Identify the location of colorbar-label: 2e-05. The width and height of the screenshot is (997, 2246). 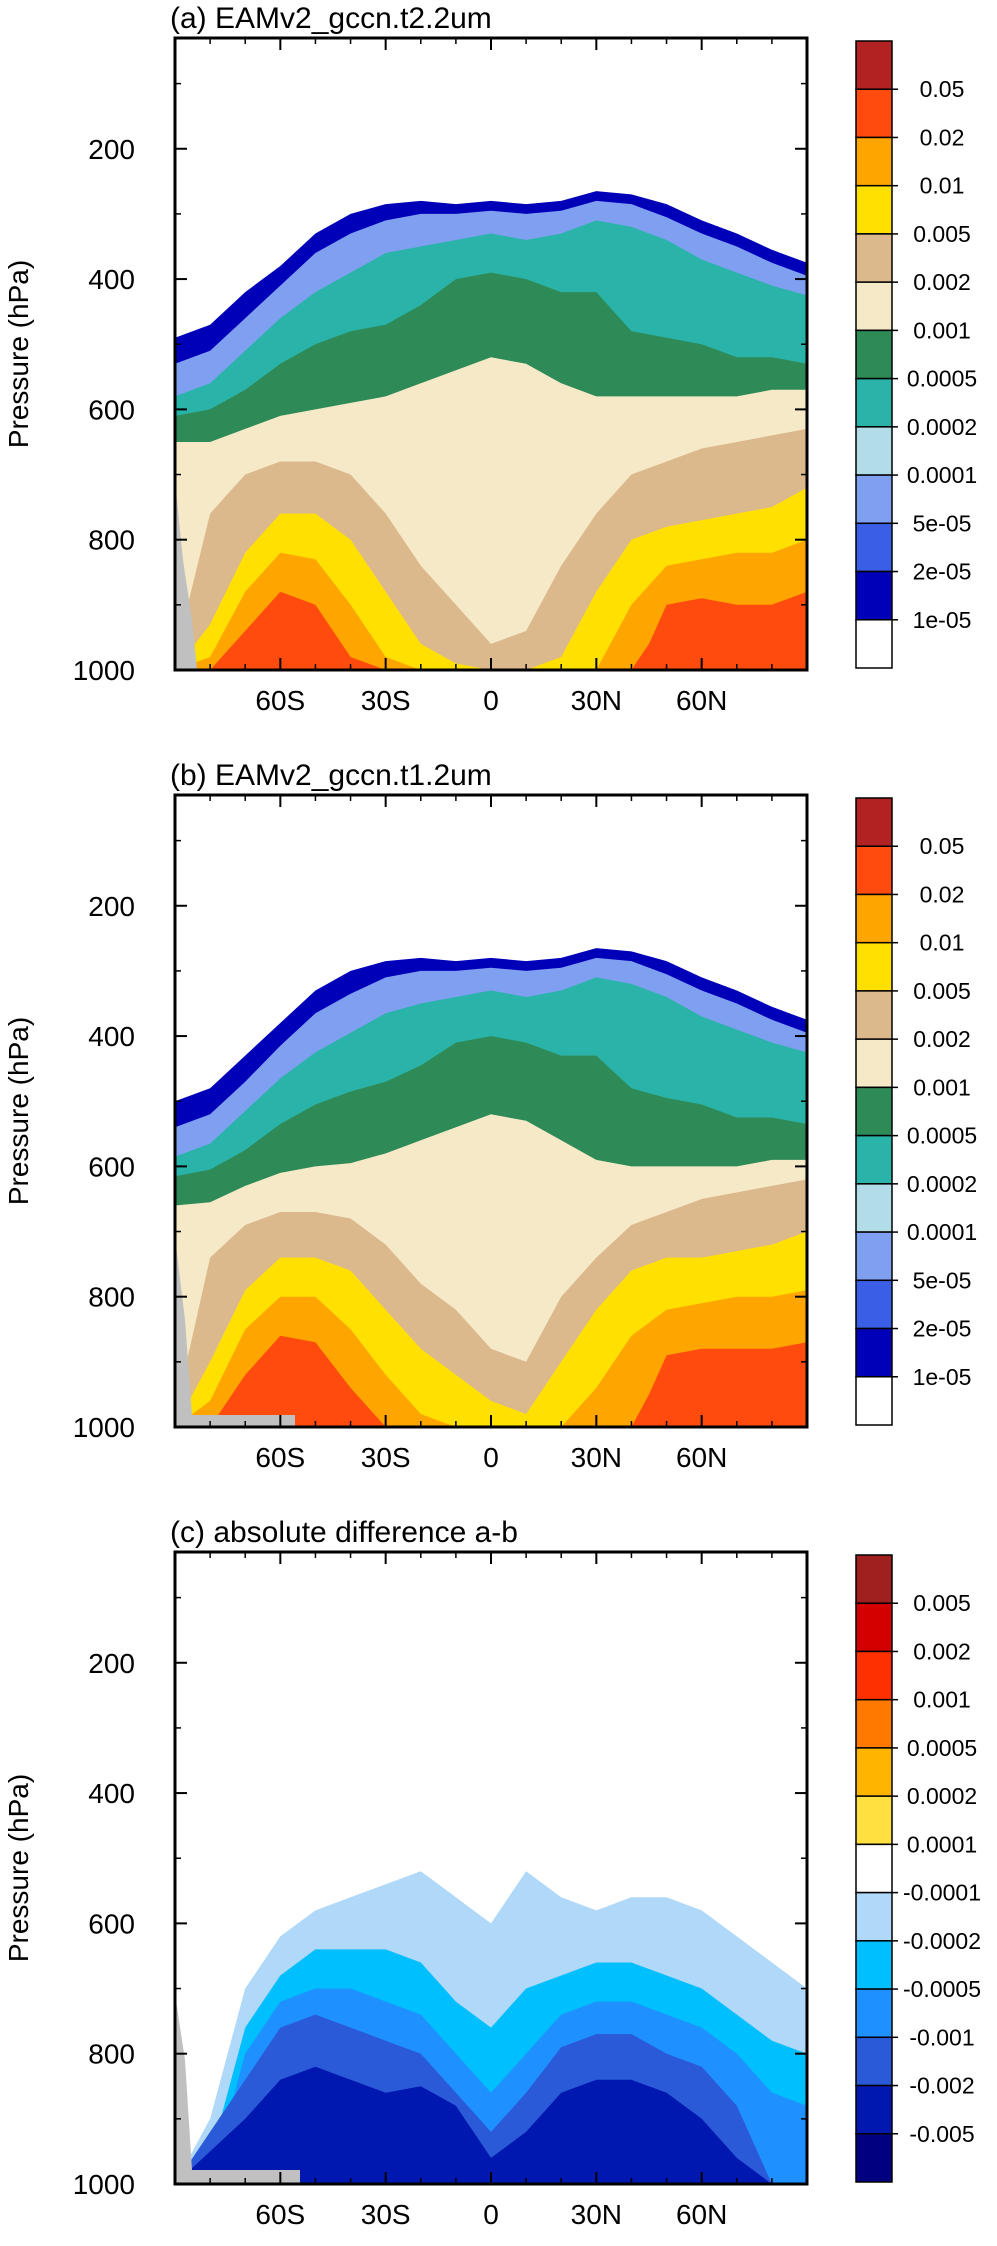
(942, 1329).